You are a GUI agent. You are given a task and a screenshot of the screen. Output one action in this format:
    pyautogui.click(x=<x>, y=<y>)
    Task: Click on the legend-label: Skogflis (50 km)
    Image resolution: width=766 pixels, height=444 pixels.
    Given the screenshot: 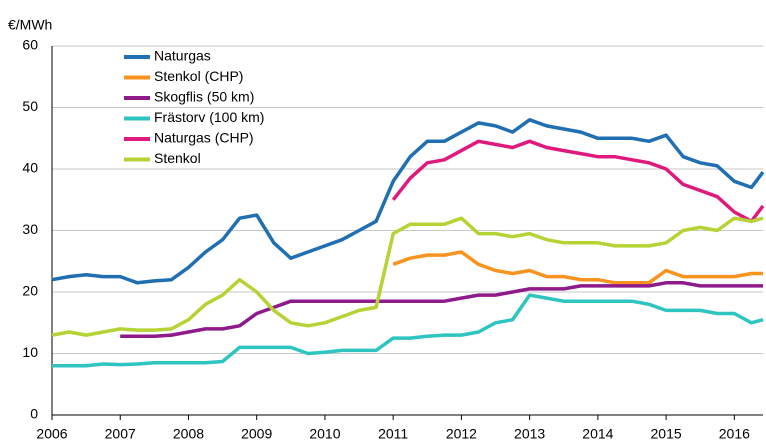 What is the action you would take?
    pyautogui.click(x=204, y=97)
    